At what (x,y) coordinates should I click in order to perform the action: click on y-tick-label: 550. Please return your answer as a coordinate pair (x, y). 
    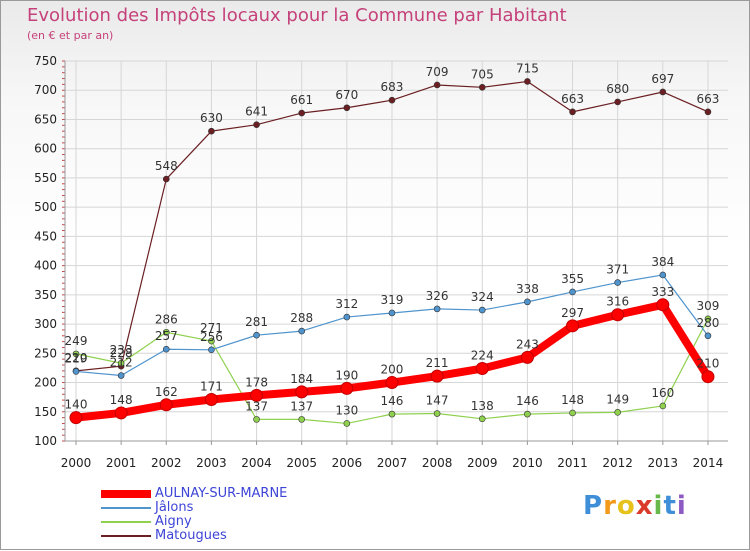
    Looking at the image, I should click on (45, 178).